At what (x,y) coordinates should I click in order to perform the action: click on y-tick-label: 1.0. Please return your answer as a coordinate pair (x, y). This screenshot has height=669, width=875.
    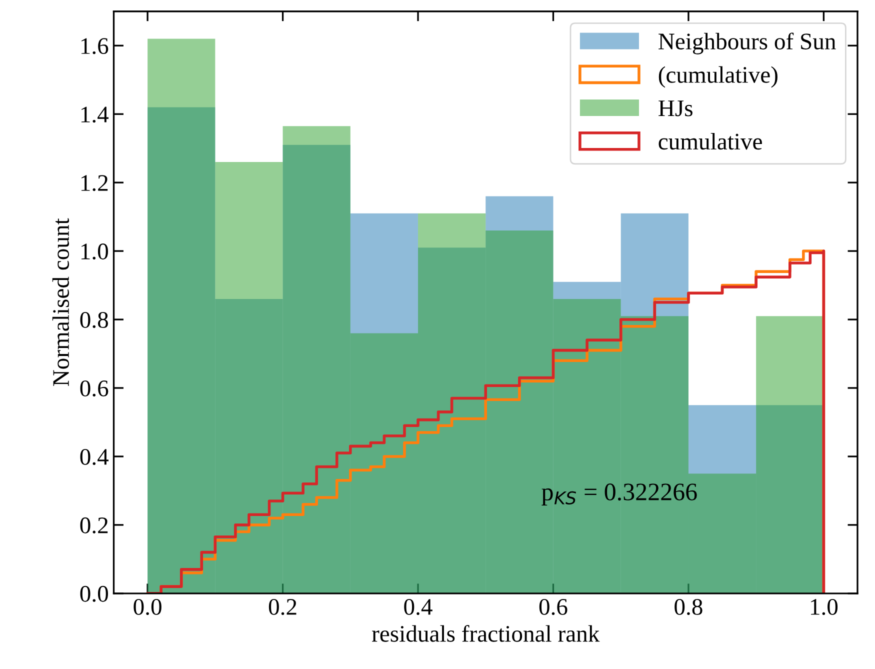
    Looking at the image, I should click on (94, 252).